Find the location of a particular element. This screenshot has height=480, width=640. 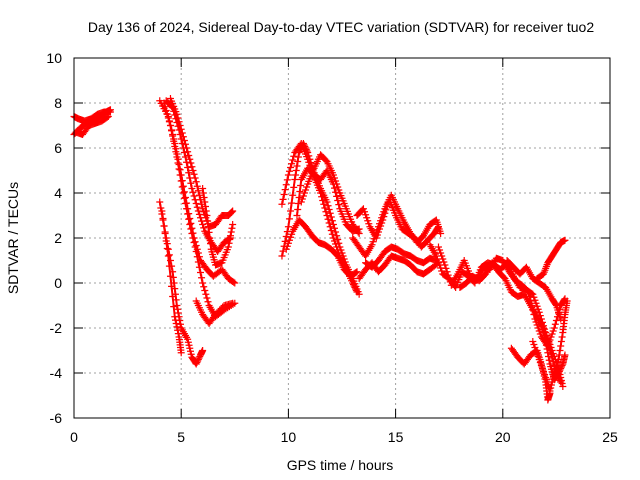

y-tick-label: -6 is located at coordinates (56, 418).